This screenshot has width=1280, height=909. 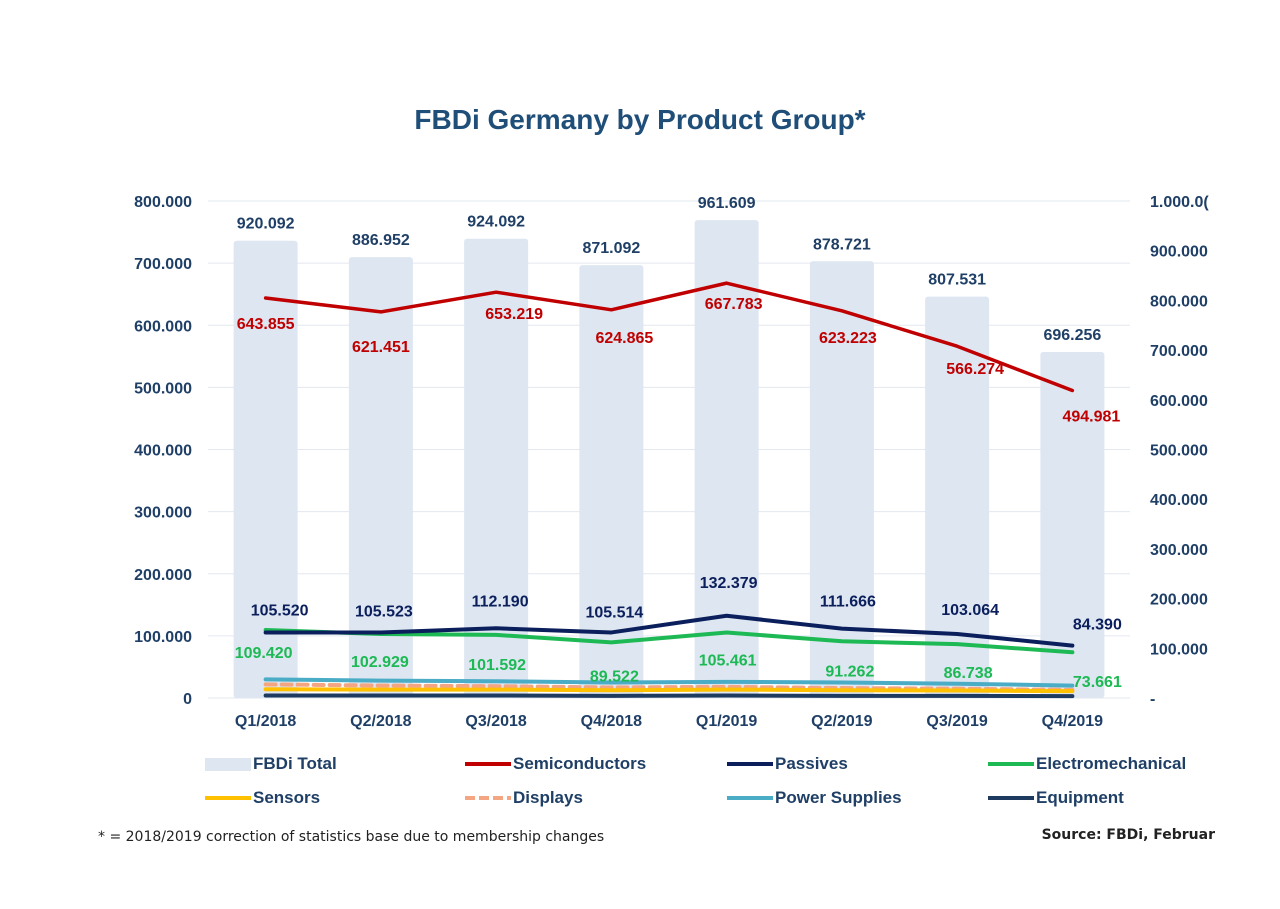 What do you see at coordinates (163, 388) in the screenshot?
I see `left-axis-tick-label: 500.000` at bounding box center [163, 388].